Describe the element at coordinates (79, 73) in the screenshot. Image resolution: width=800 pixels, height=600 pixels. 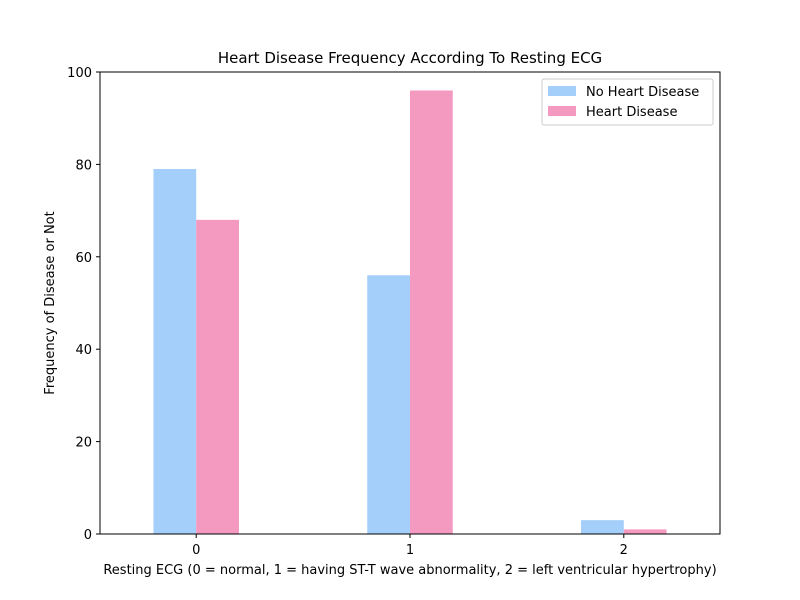
I see `y-tick-label: 100` at that location.